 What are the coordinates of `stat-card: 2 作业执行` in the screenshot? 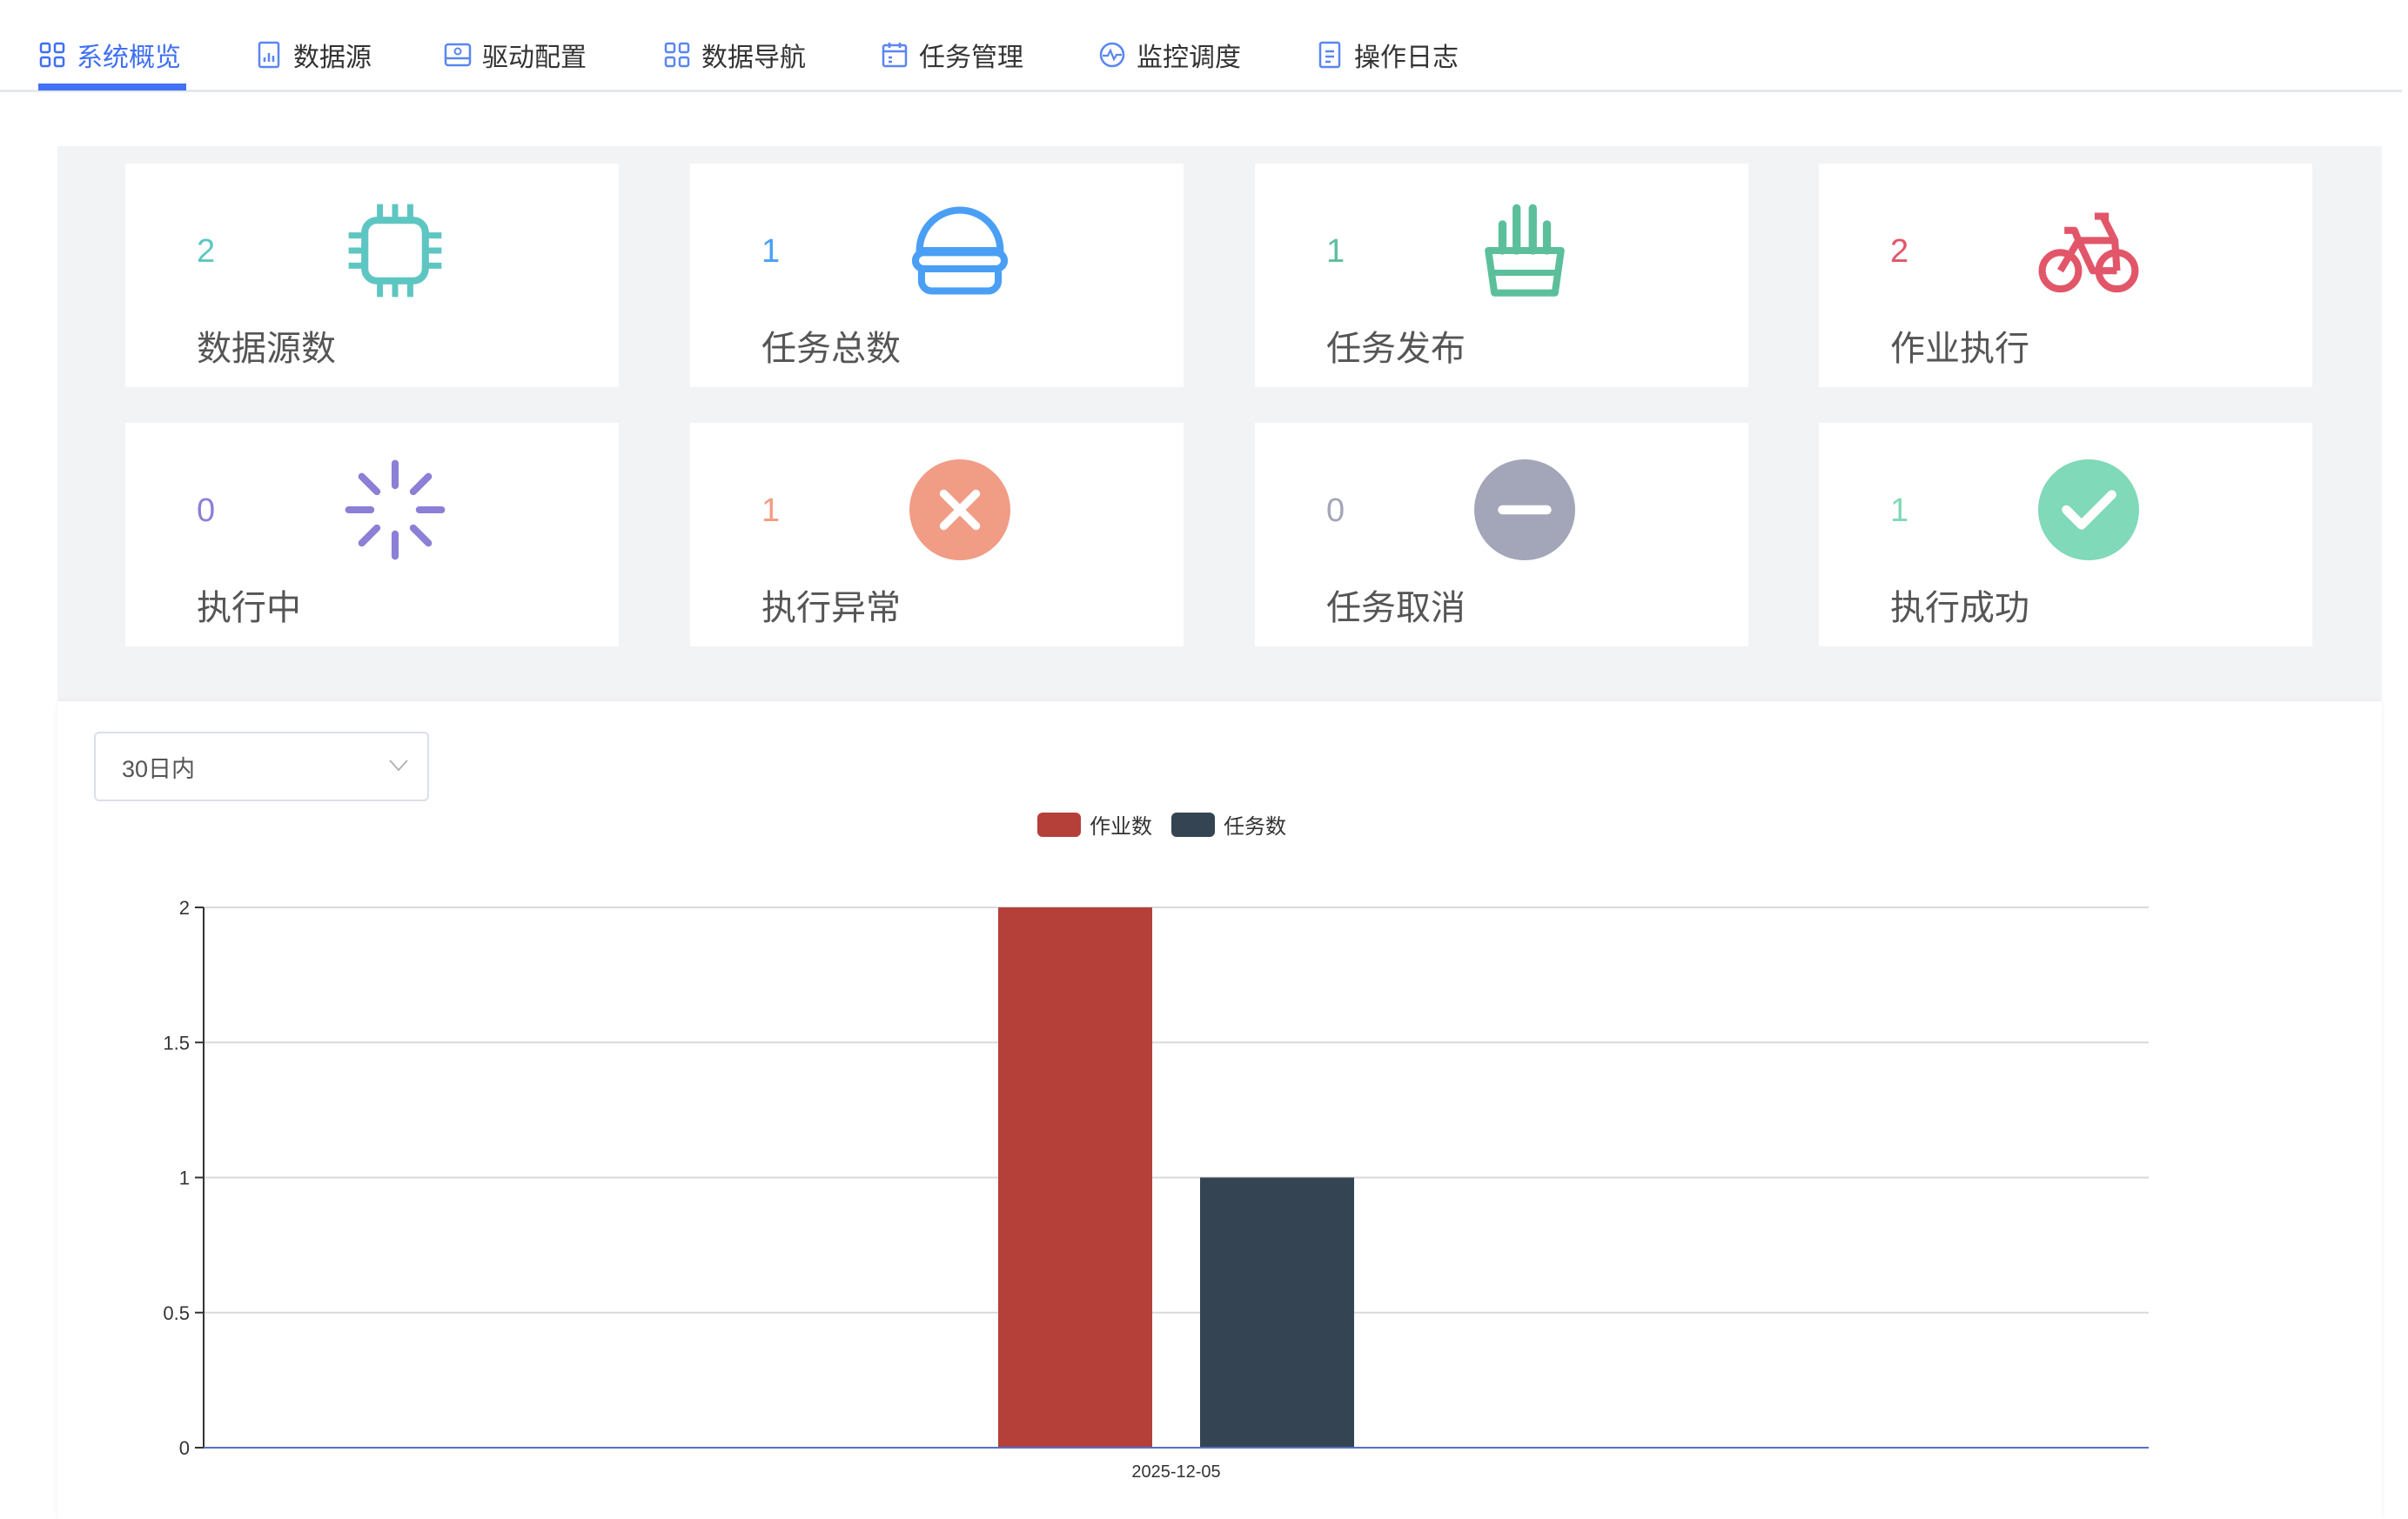 It's located at (2065, 275).